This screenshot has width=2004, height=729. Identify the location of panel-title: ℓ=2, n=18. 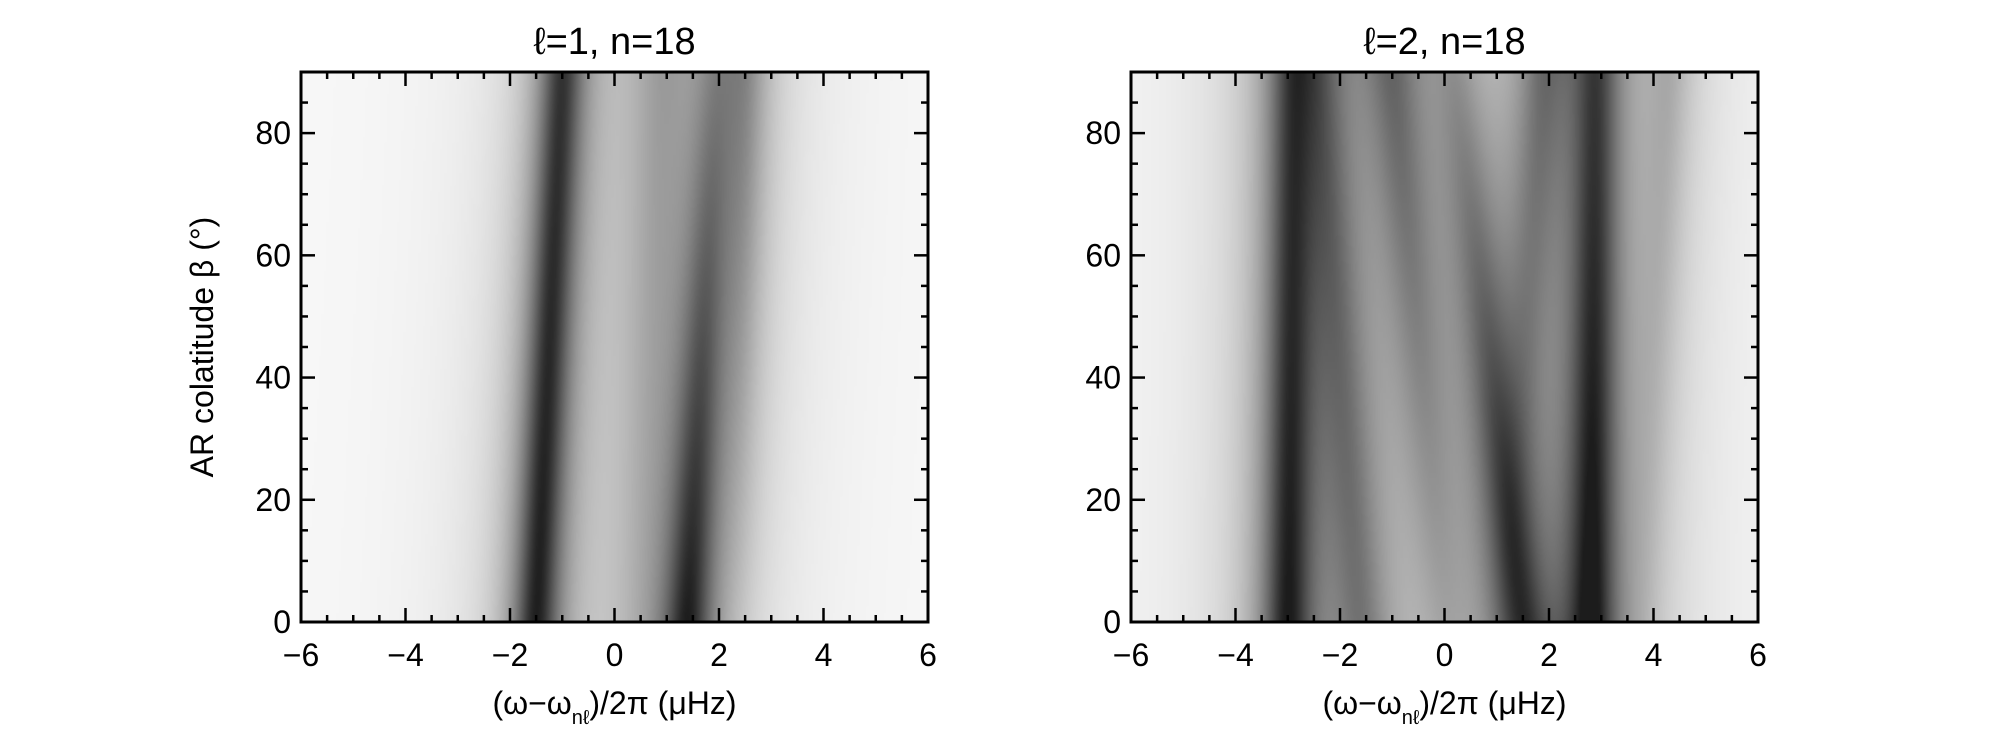
(1444, 42).